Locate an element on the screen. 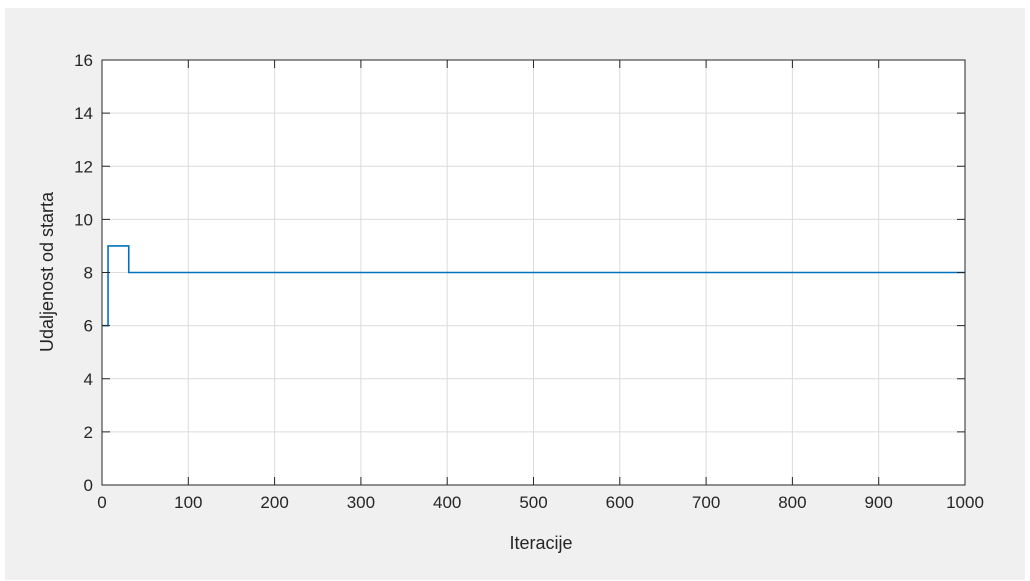 This screenshot has height=581, width=1030. y-tick-label: 2 is located at coordinates (88, 432).